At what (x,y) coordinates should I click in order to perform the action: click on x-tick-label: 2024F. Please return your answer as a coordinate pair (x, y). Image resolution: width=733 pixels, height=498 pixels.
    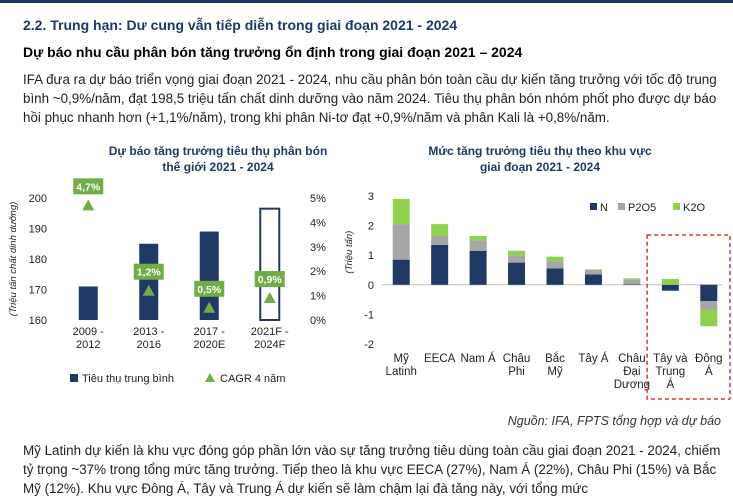
    Looking at the image, I should click on (269, 345).